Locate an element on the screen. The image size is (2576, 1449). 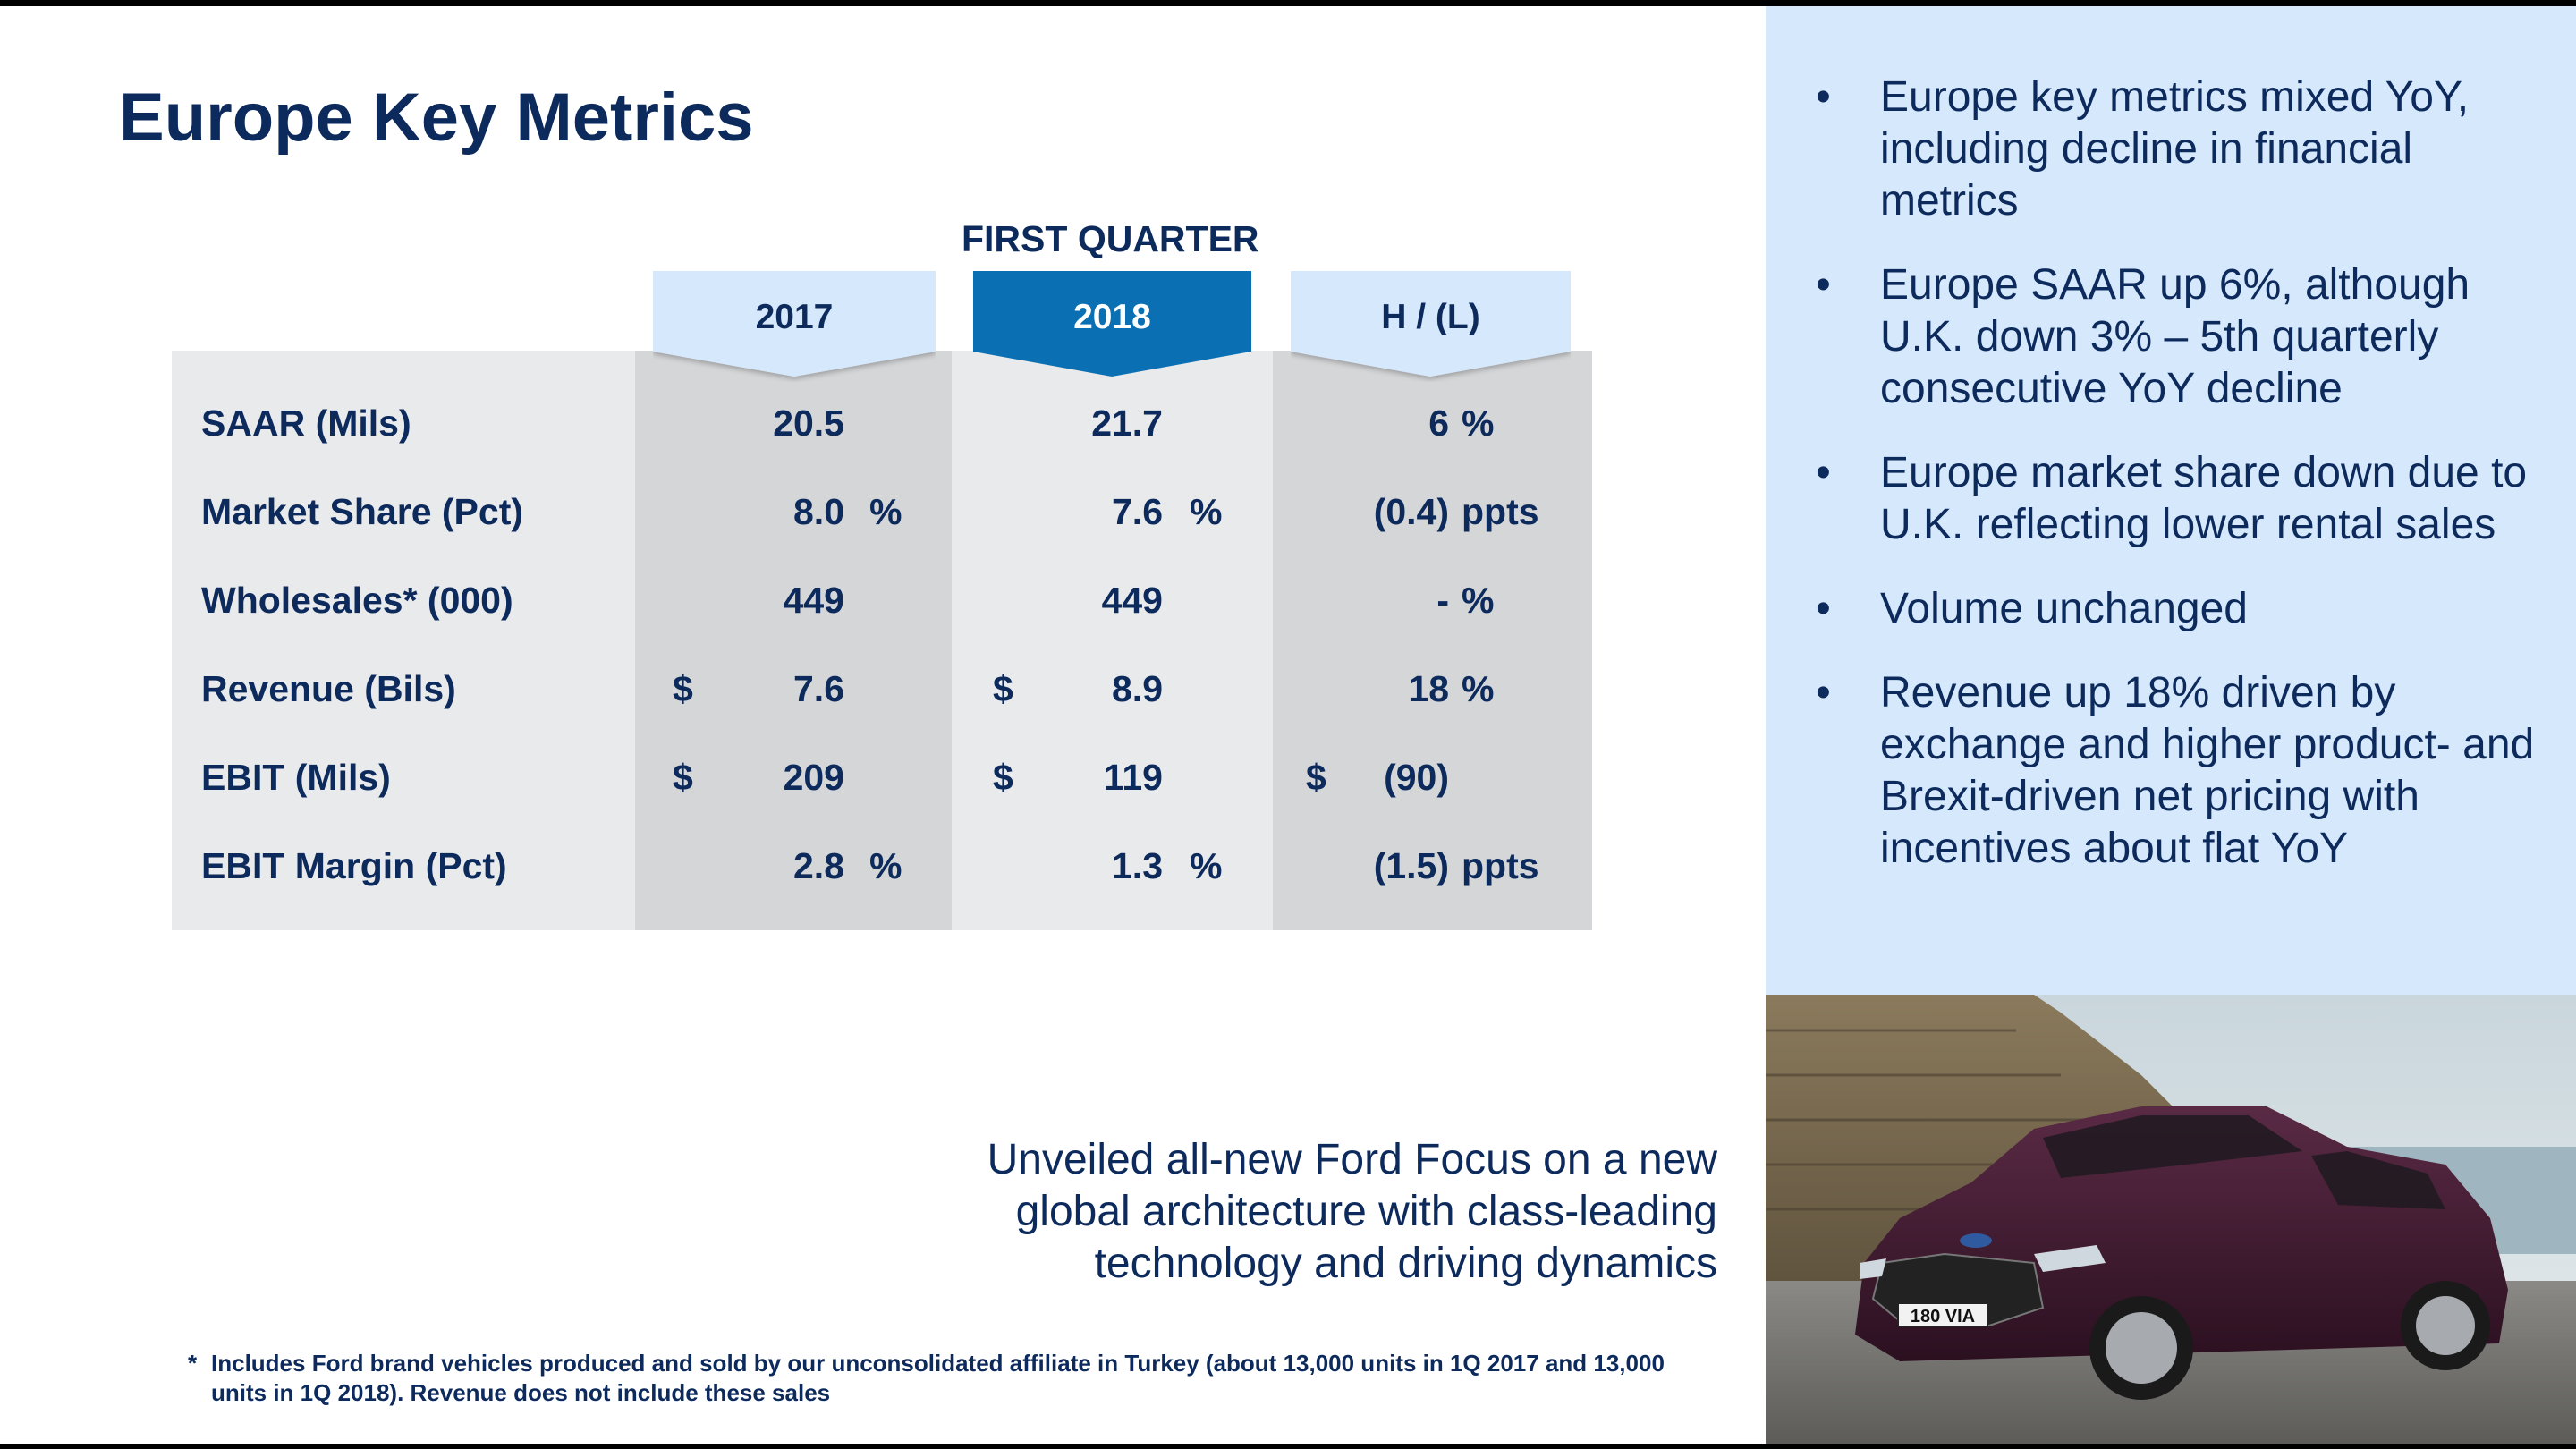
cell-value: - is located at coordinates (1442, 600).